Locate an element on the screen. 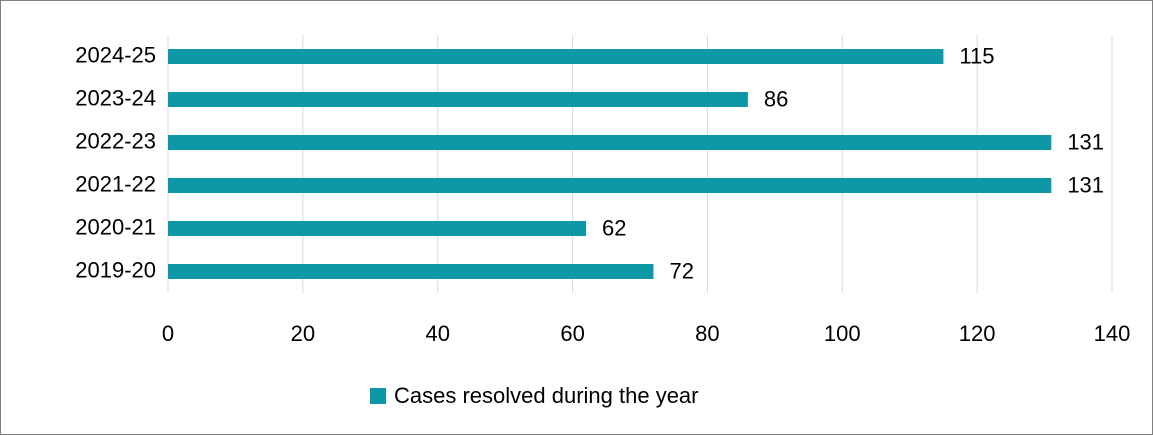 The image size is (1153, 435). y-tick-label: 2020-21 is located at coordinates (115, 226).